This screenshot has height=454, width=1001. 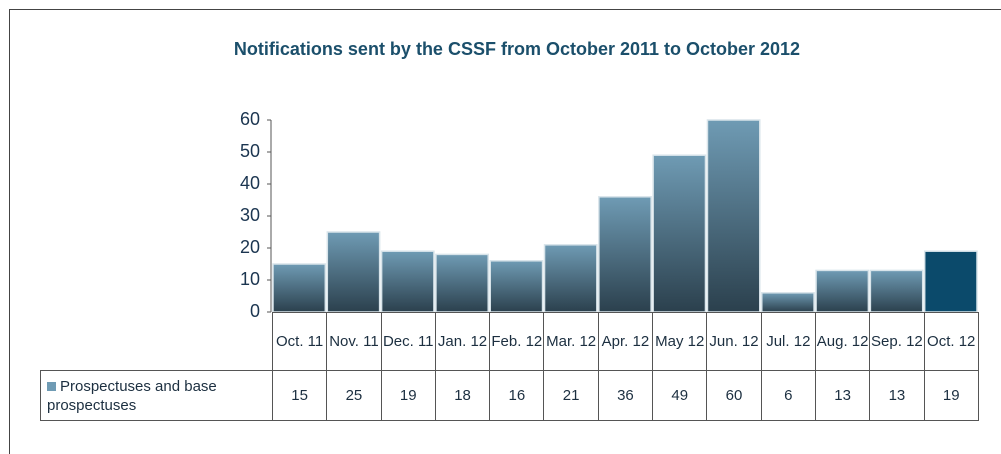 What do you see at coordinates (157, 342) in the screenshot?
I see `blank-cell` at bounding box center [157, 342].